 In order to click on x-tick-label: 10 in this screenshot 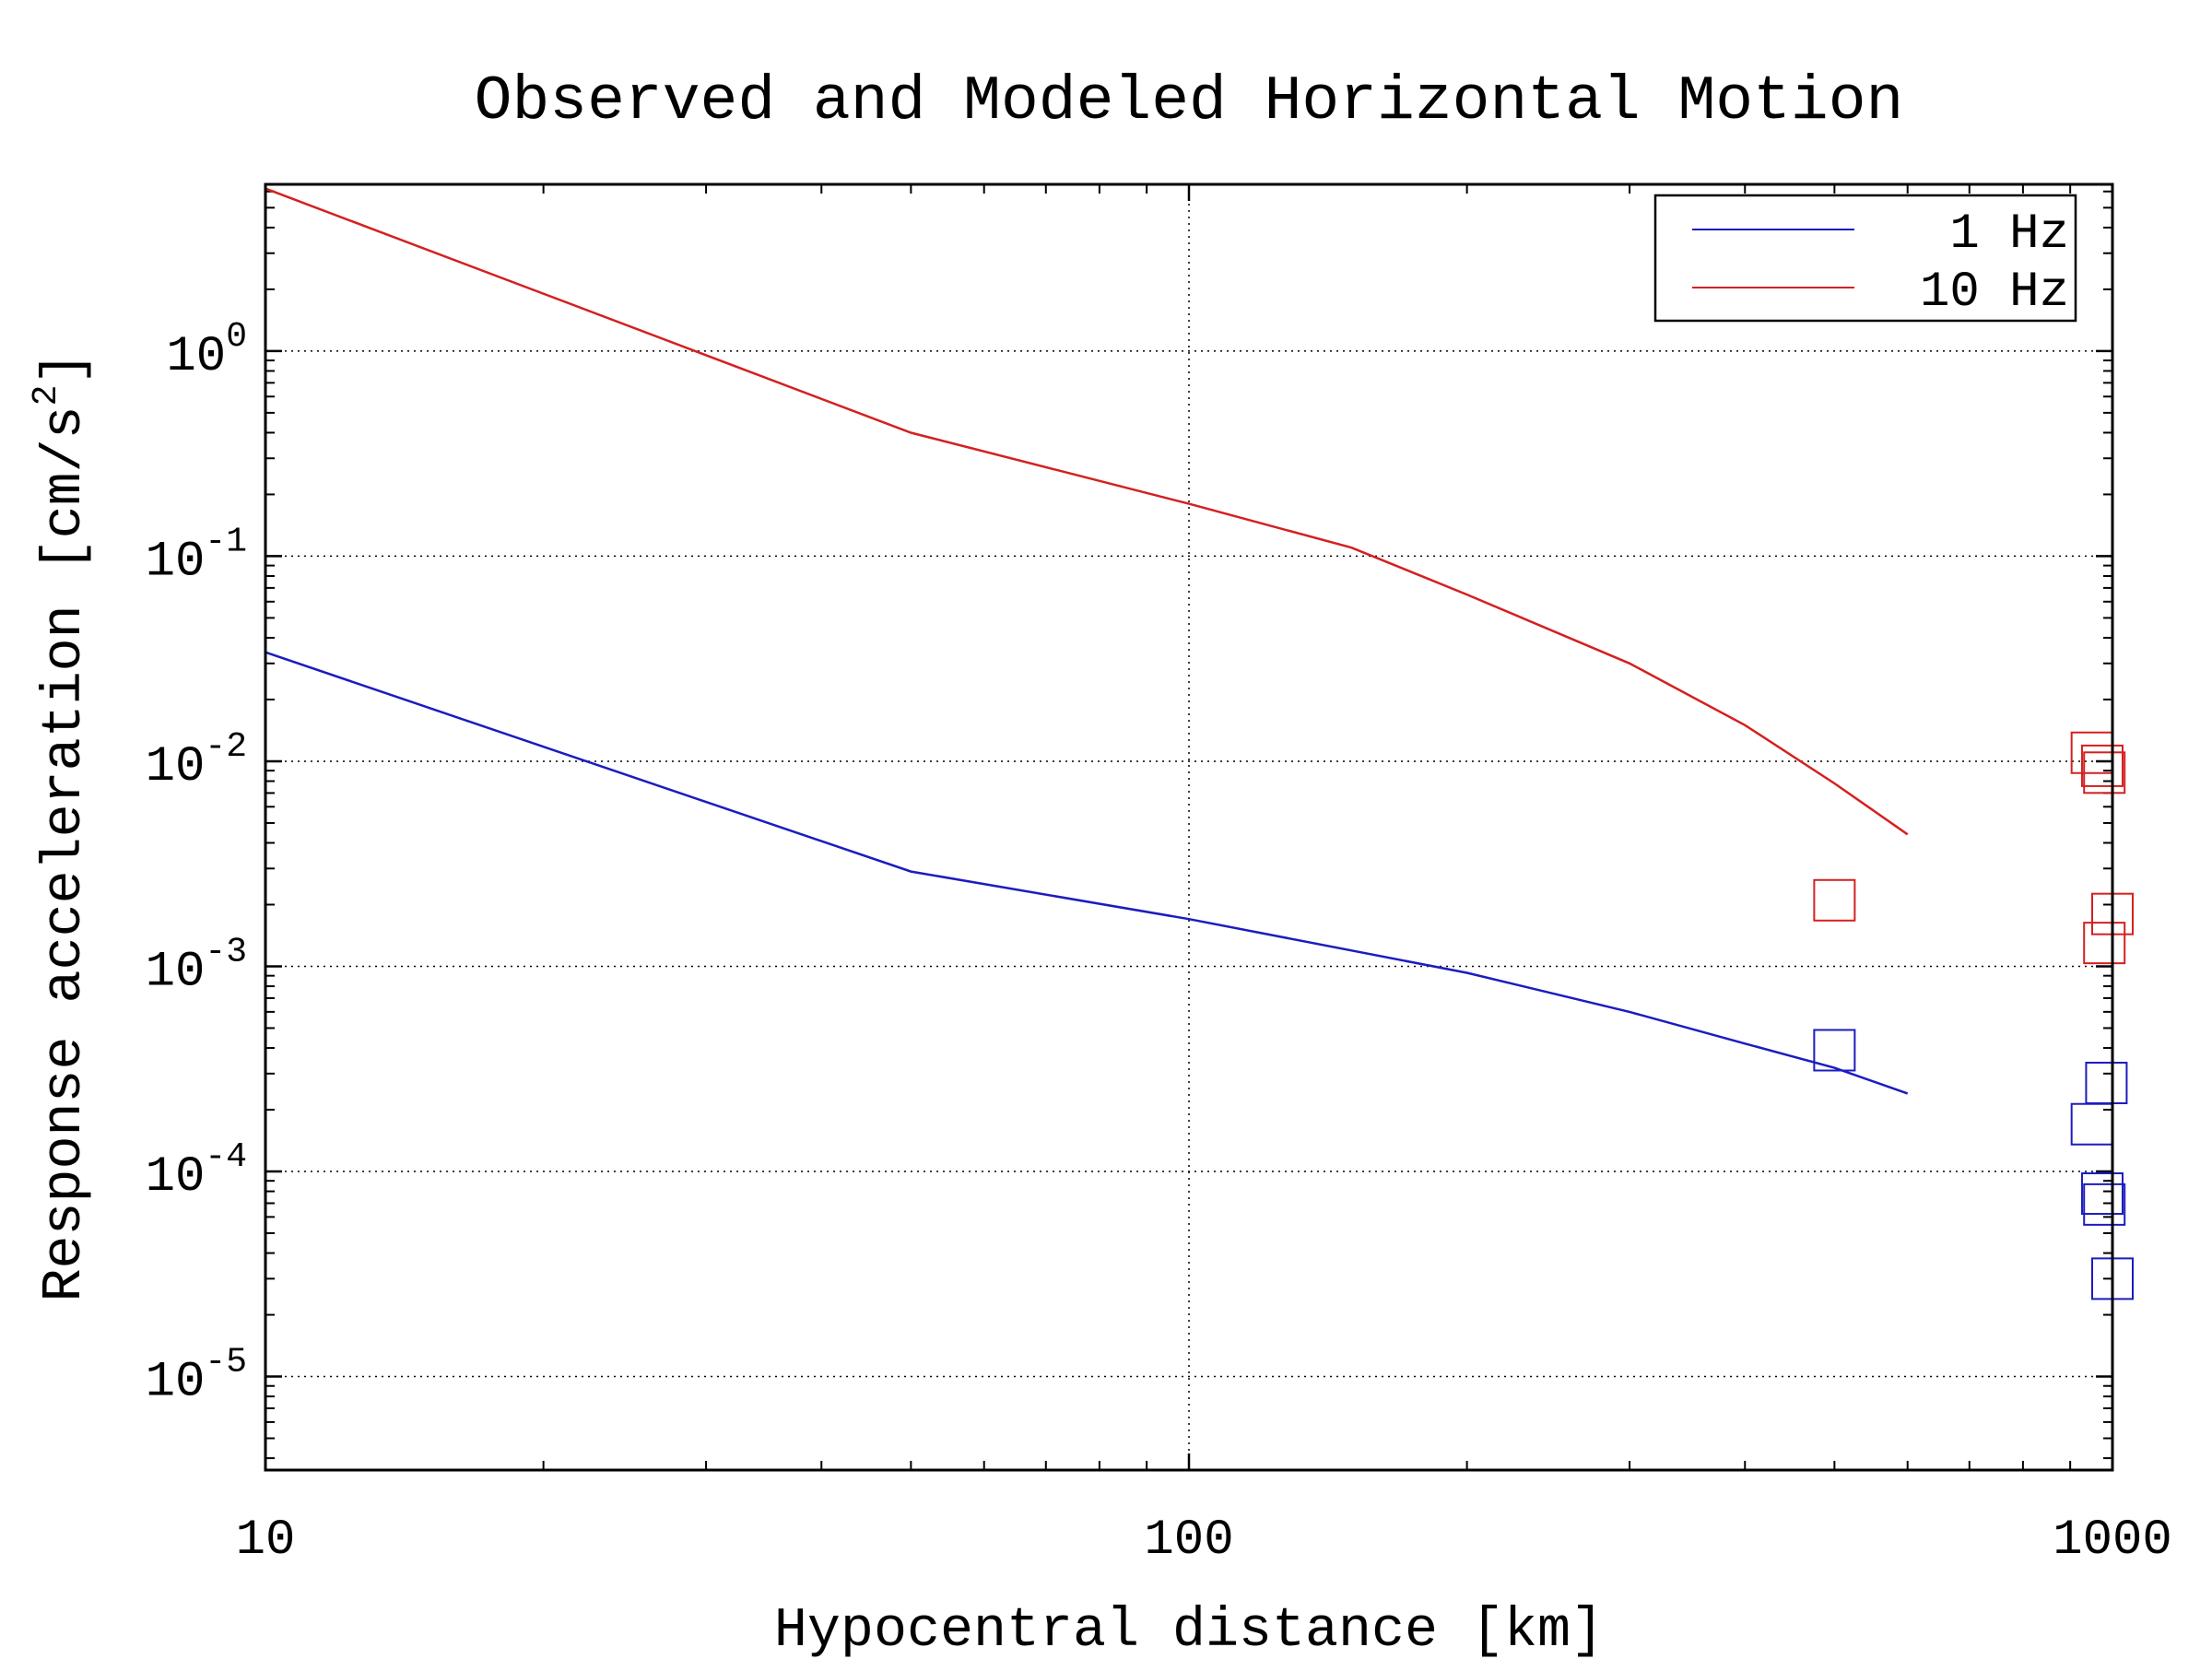, I will do `click(266, 1540)`.